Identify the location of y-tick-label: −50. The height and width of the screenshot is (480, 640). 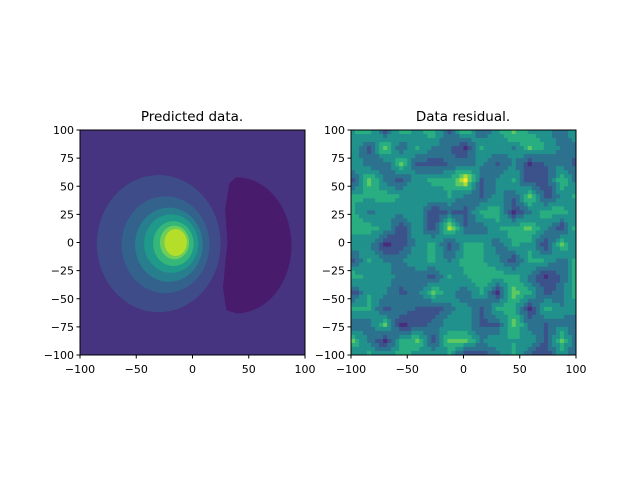
(62, 299).